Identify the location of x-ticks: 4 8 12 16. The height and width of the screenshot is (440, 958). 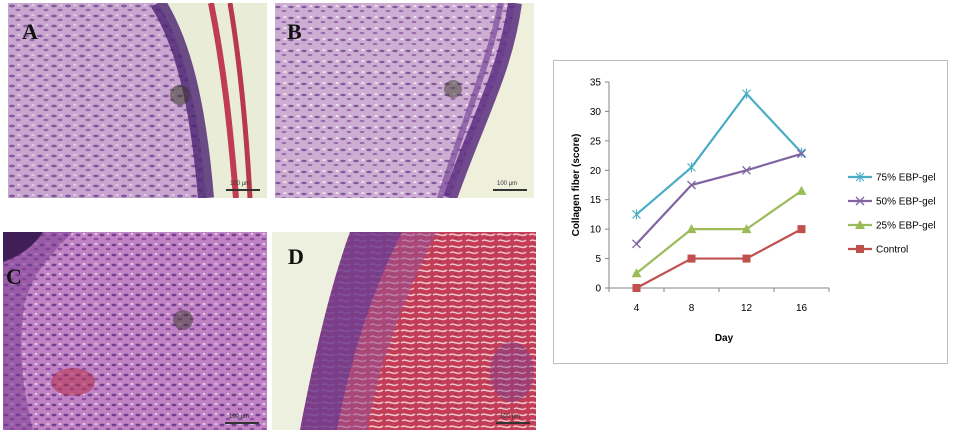
(719, 301).